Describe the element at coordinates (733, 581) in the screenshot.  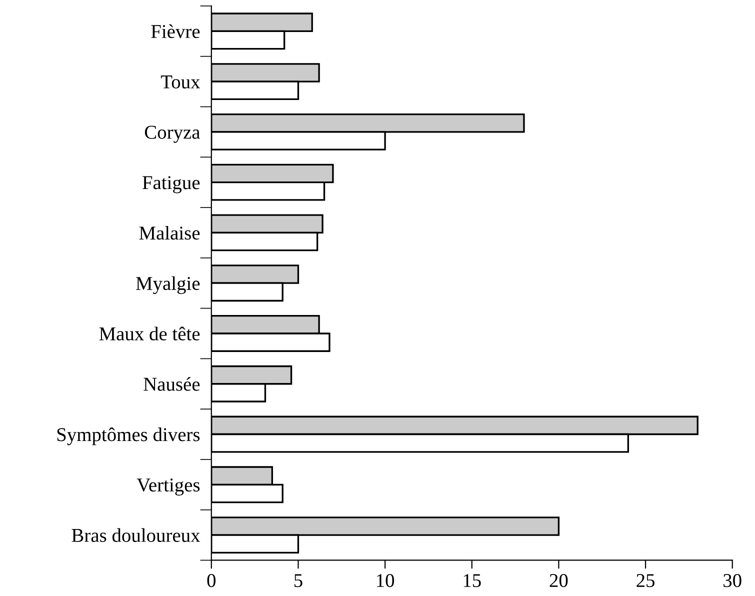
I see `x-tick-label: 30` at that location.